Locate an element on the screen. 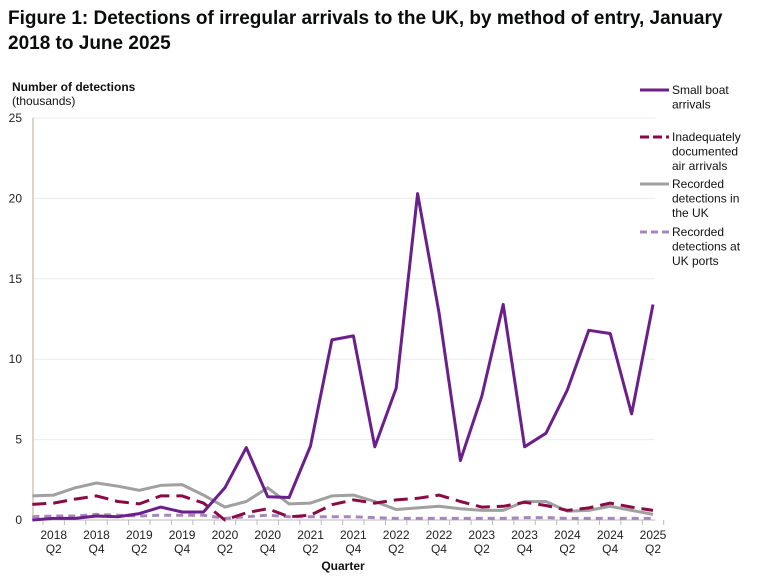  legend-label: arrivals is located at coordinates (691, 105).